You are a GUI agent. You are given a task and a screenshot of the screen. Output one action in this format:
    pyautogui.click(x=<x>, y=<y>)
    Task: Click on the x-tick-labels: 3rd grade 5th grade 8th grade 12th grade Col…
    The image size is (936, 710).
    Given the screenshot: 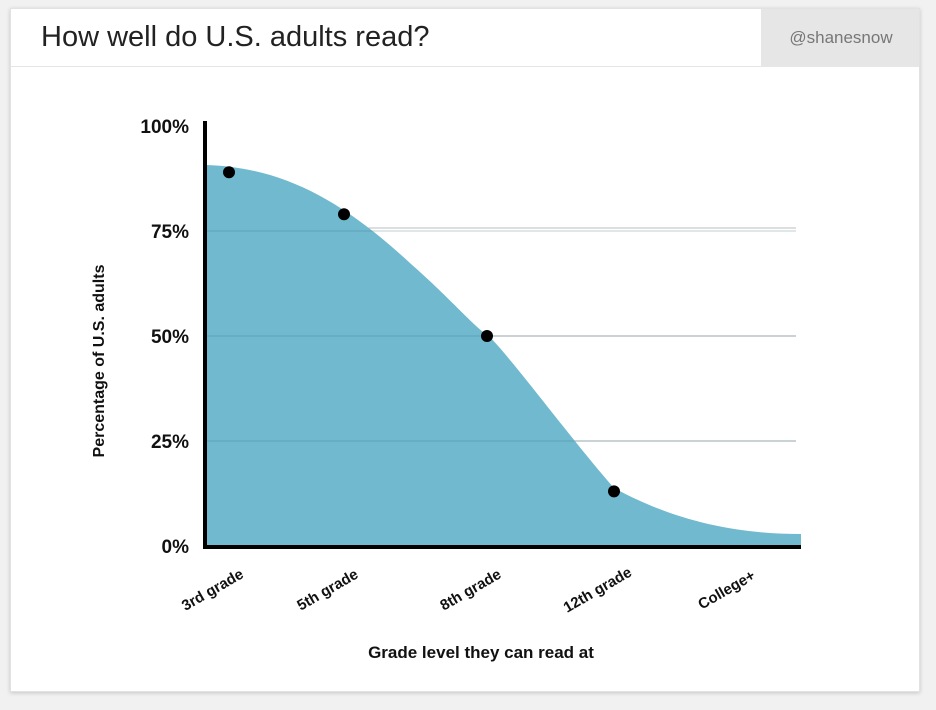 What is the action you would take?
    pyautogui.click(x=469, y=590)
    